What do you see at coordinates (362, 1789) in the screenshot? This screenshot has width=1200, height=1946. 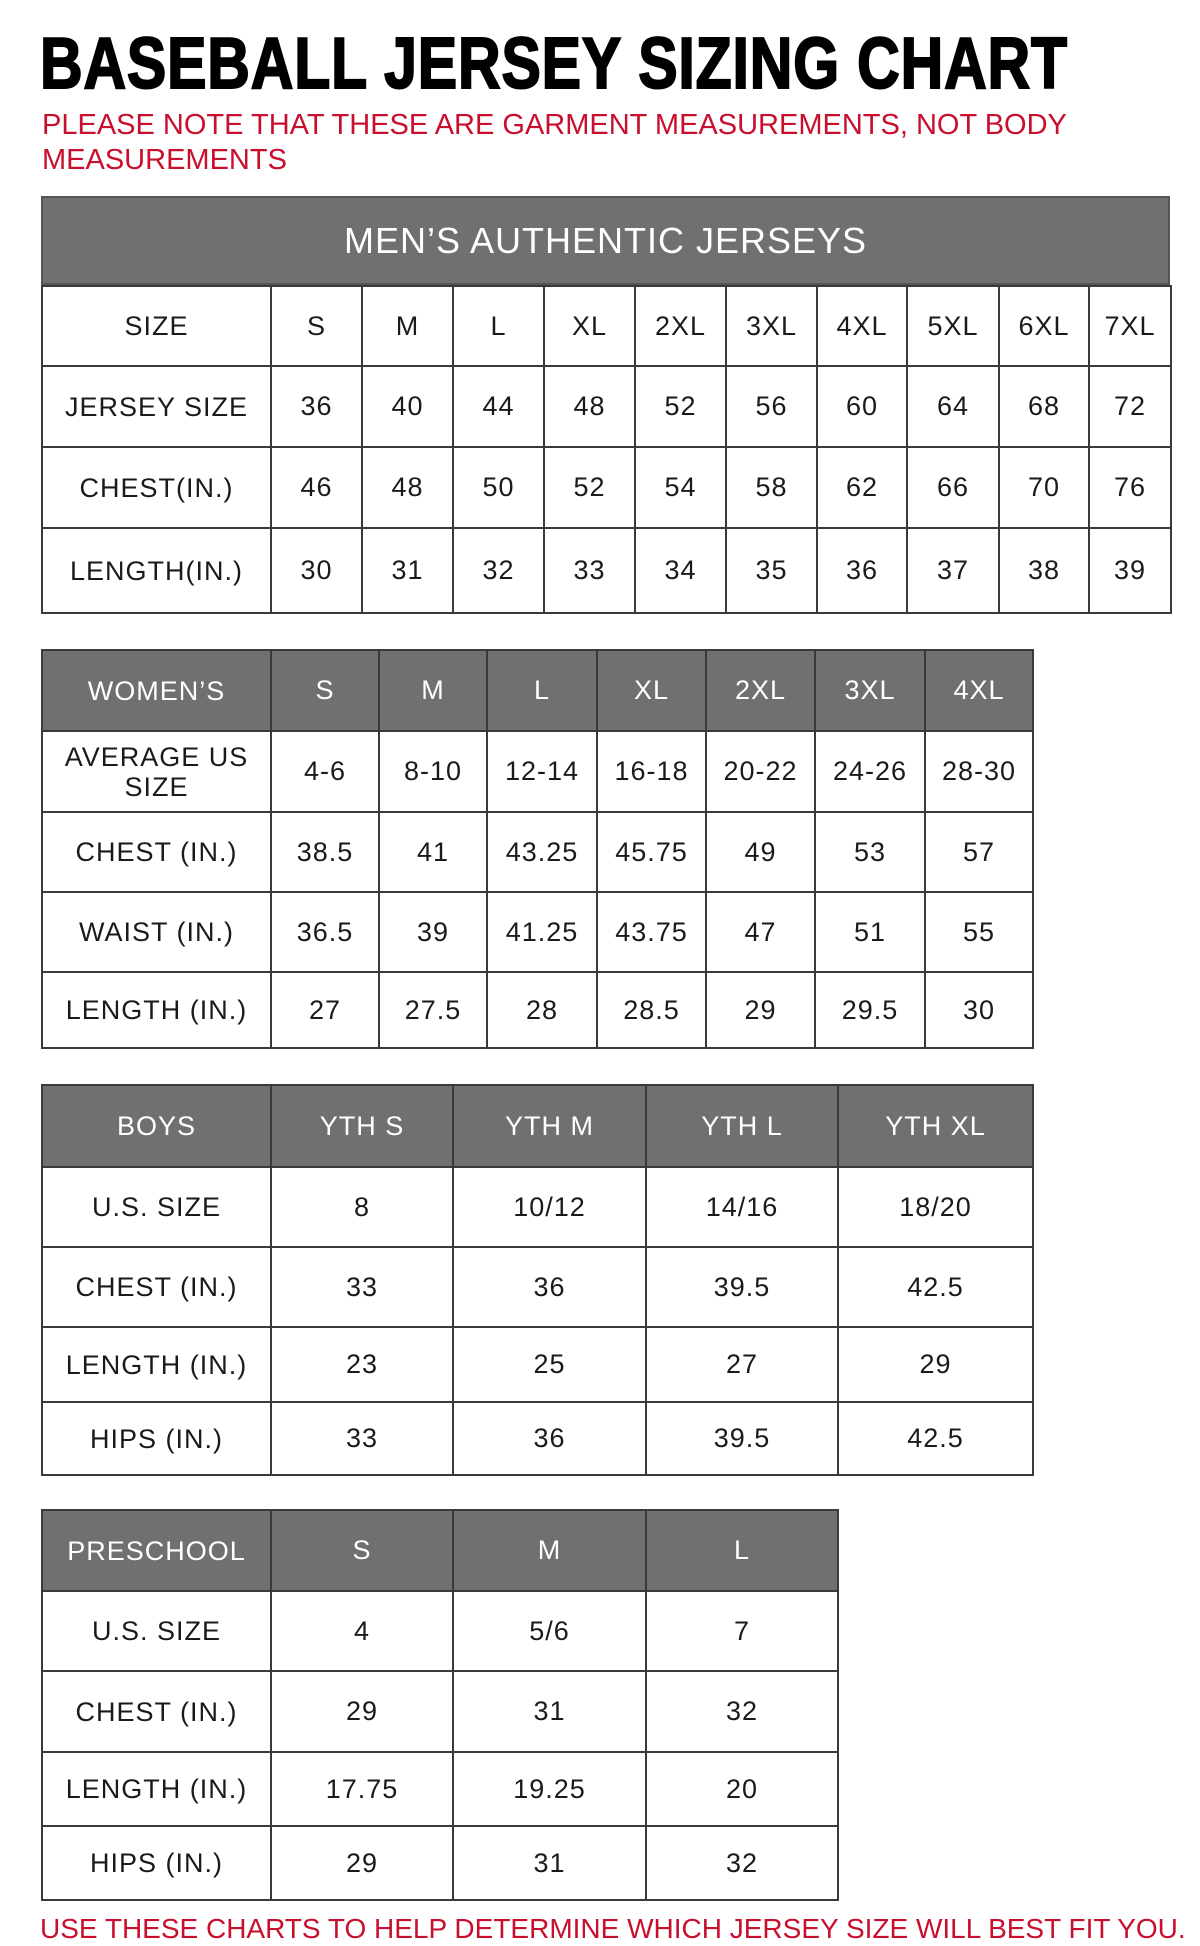 I see `table-cell: 17.75` at bounding box center [362, 1789].